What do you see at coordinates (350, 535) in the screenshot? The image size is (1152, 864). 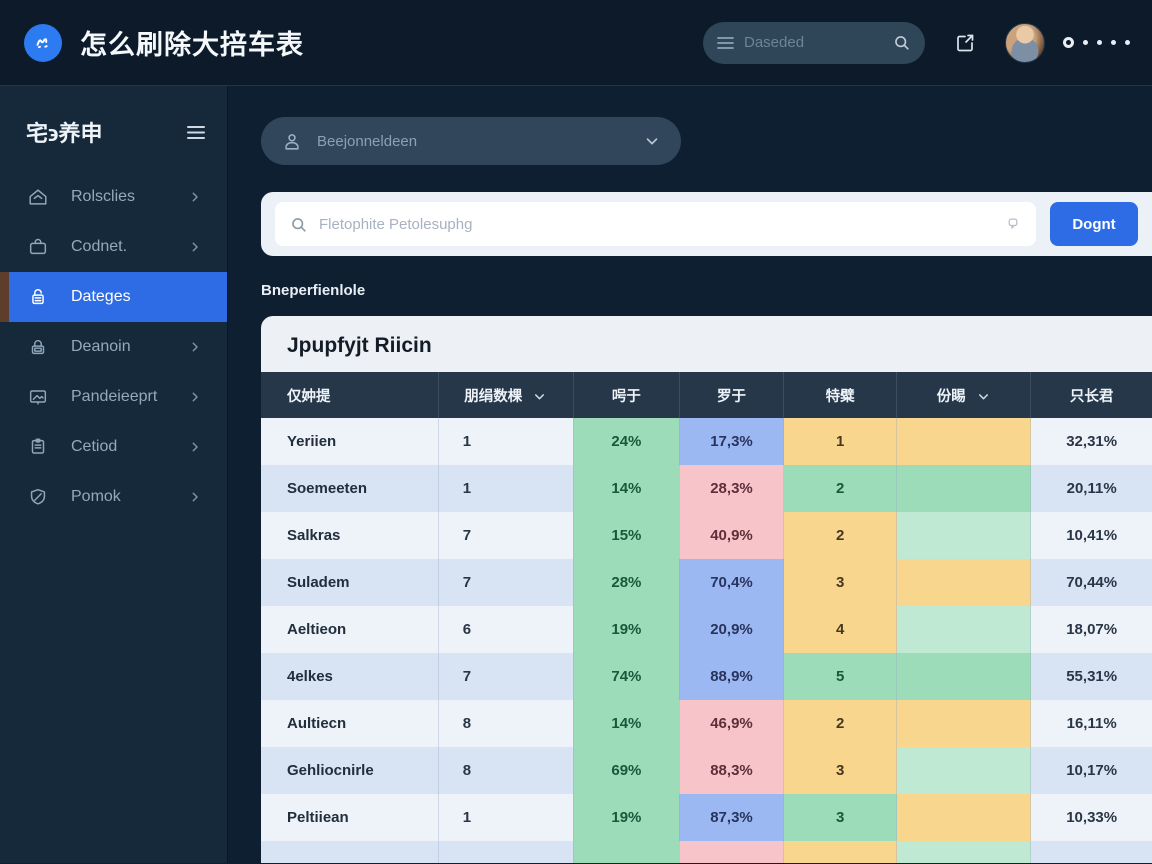 I see `table-cell: Salkras` at bounding box center [350, 535].